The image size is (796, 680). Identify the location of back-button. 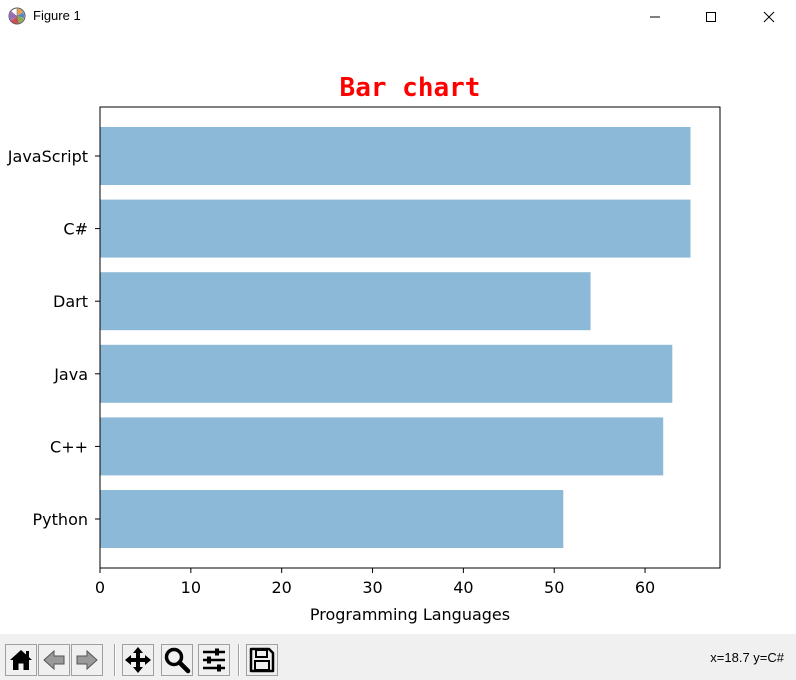
(54, 660).